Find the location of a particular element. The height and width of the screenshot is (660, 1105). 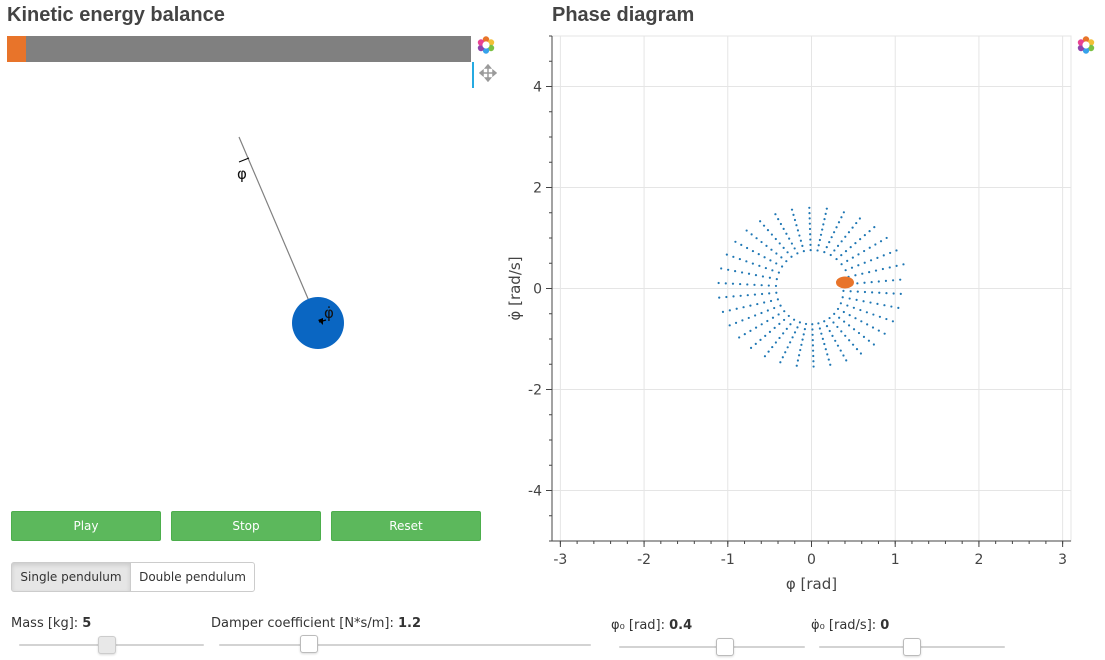

damper-slider-track is located at coordinates (405, 645).